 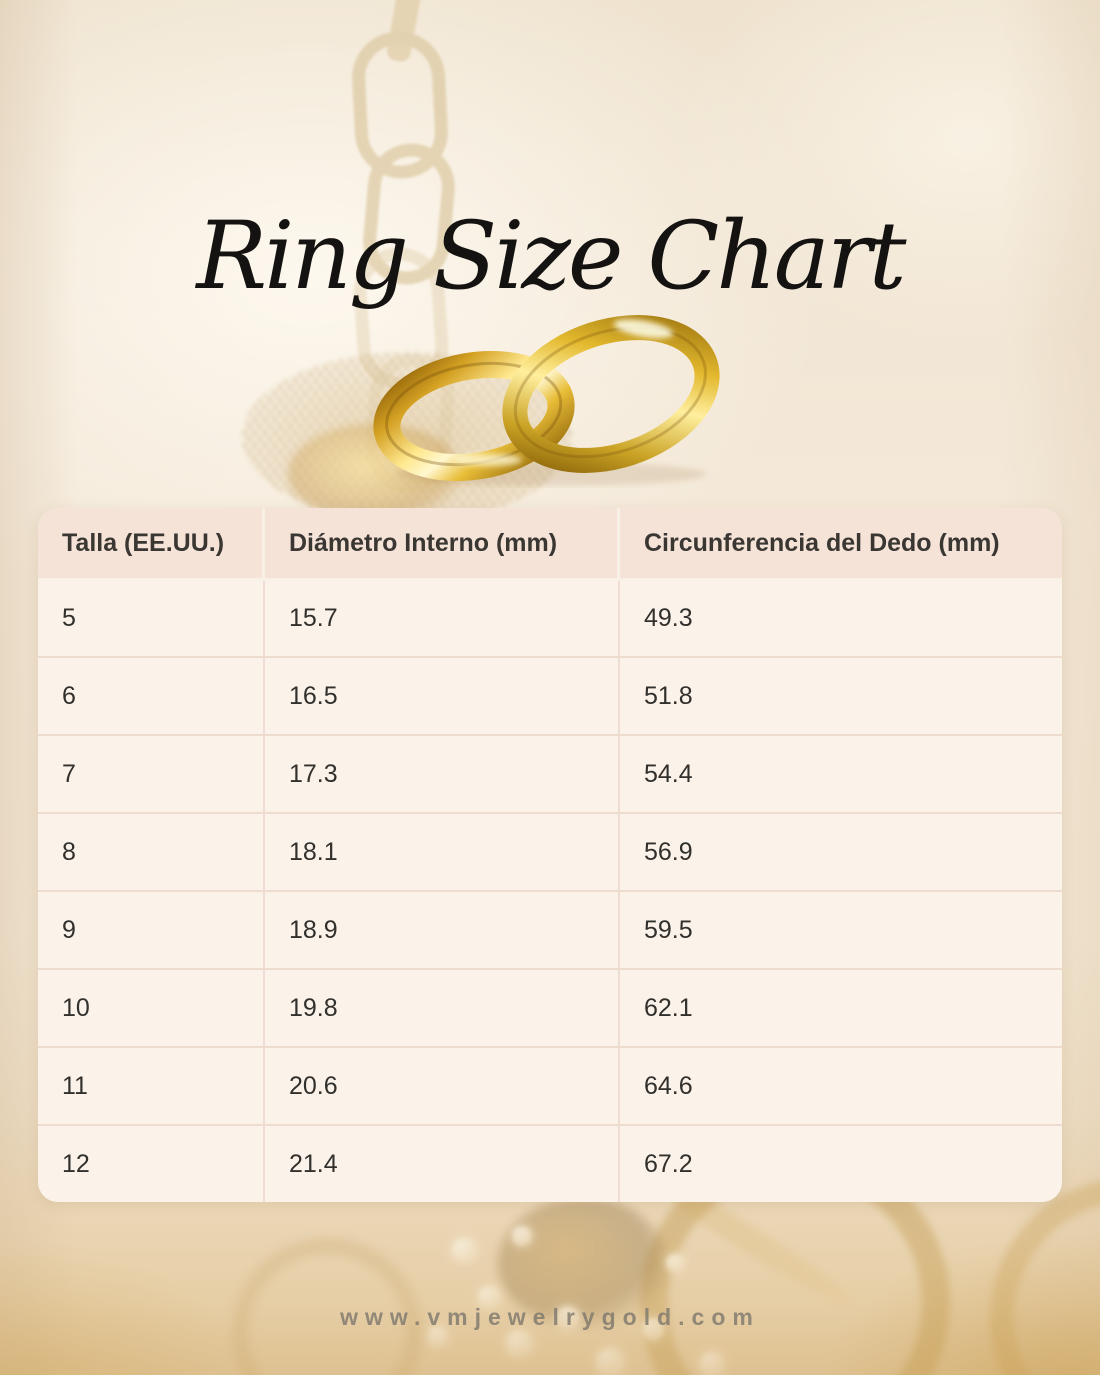 What do you see at coordinates (668, 1007) in the screenshot?
I see `cell-circunferencia: 62.1` at bounding box center [668, 1007].